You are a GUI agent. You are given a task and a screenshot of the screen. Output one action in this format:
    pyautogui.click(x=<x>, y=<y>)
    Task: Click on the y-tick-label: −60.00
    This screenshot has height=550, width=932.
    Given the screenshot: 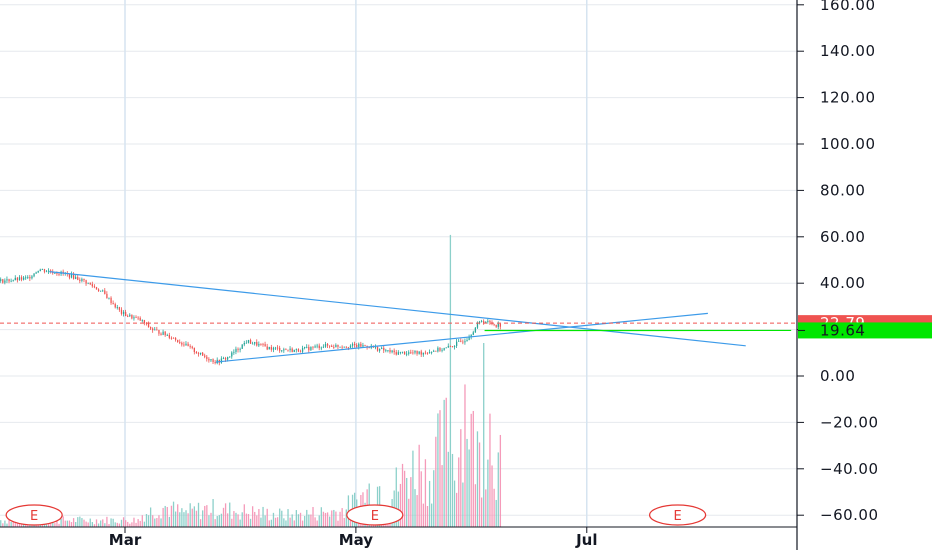 What is the action you would take?
    pyautogui.click(x=849, y=515)
    